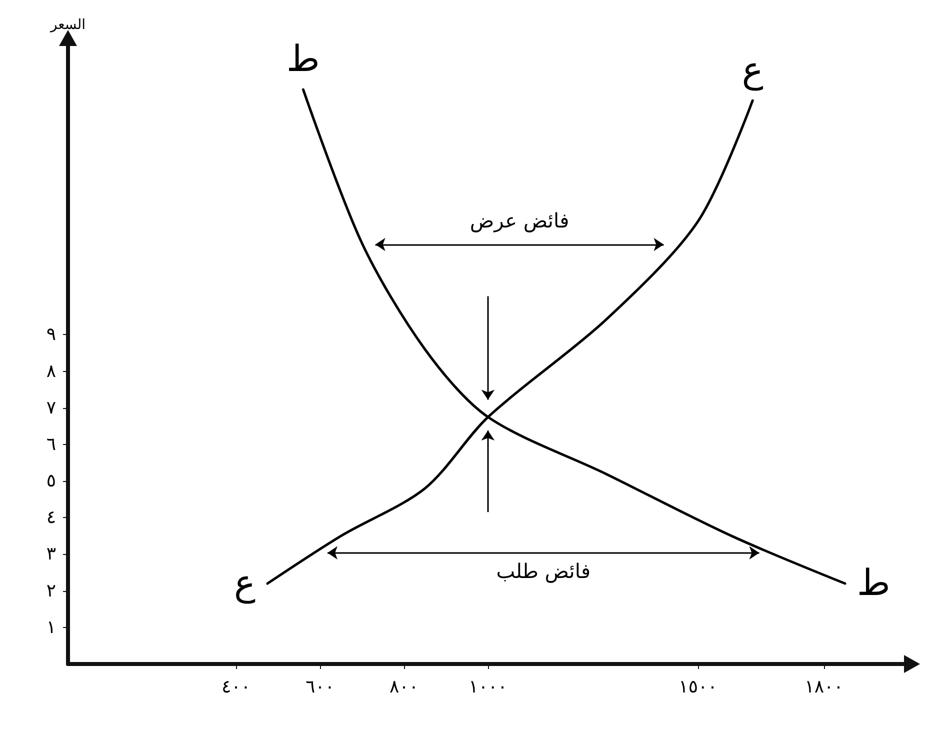 This screenshot has height=734, width=930. Describe the element at coordinates (698, 687) in the screenshot. I see `x-tick-label: ١٥٠٠` at that location.